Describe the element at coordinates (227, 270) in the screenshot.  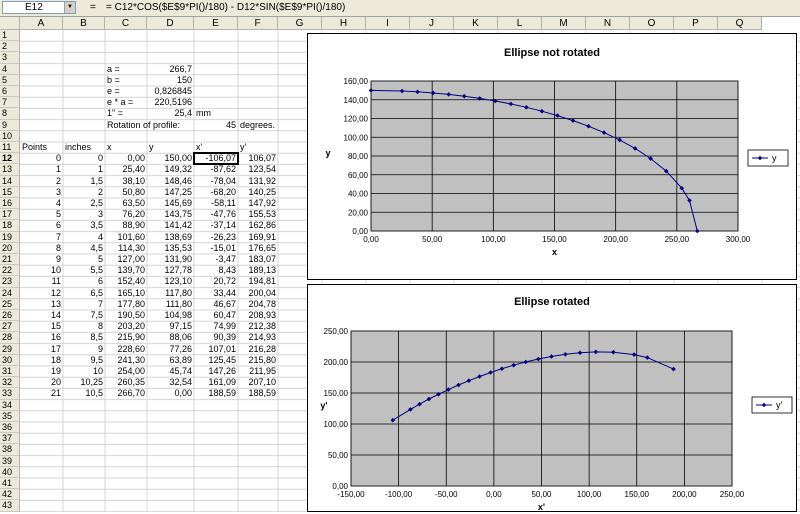
I see `table-cell: 8,43` at that location.